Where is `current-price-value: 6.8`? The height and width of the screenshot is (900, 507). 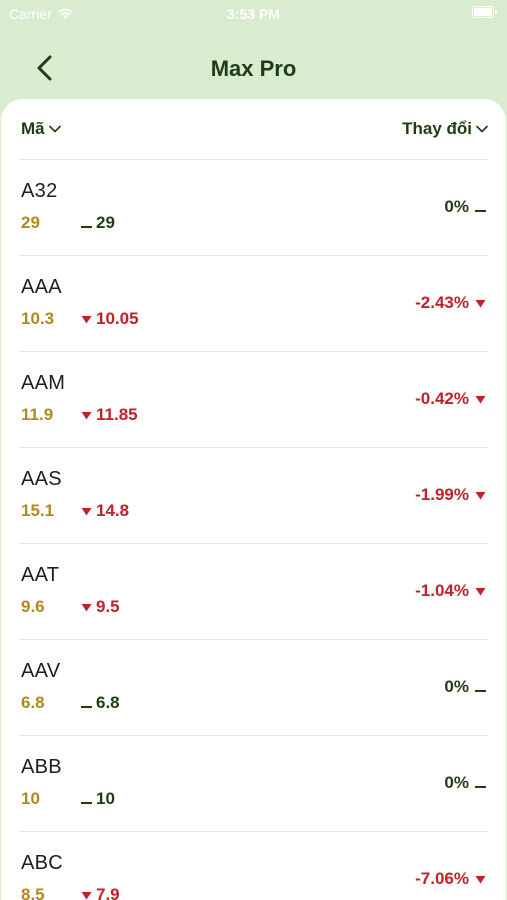
current-price-value: 6.8 is located at coordinates (108, 702).